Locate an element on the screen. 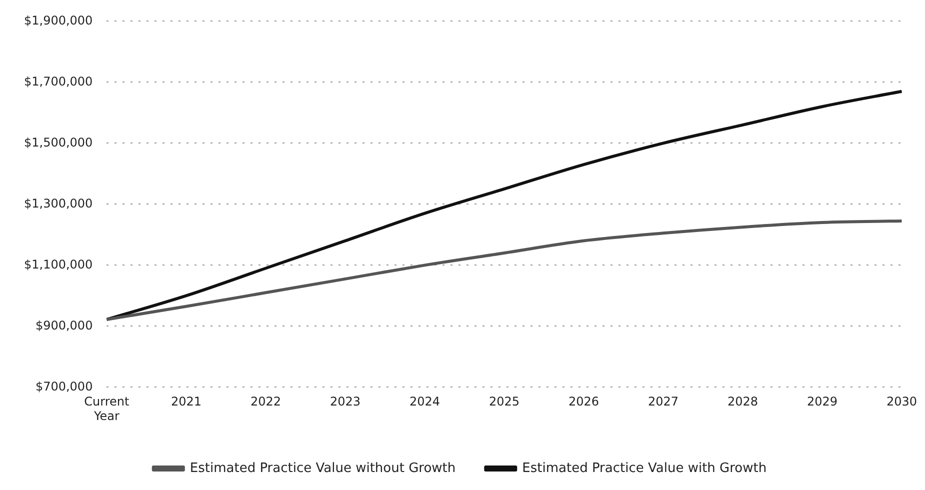  x-tick-label: 2026 is located at coordinates (583, 401).